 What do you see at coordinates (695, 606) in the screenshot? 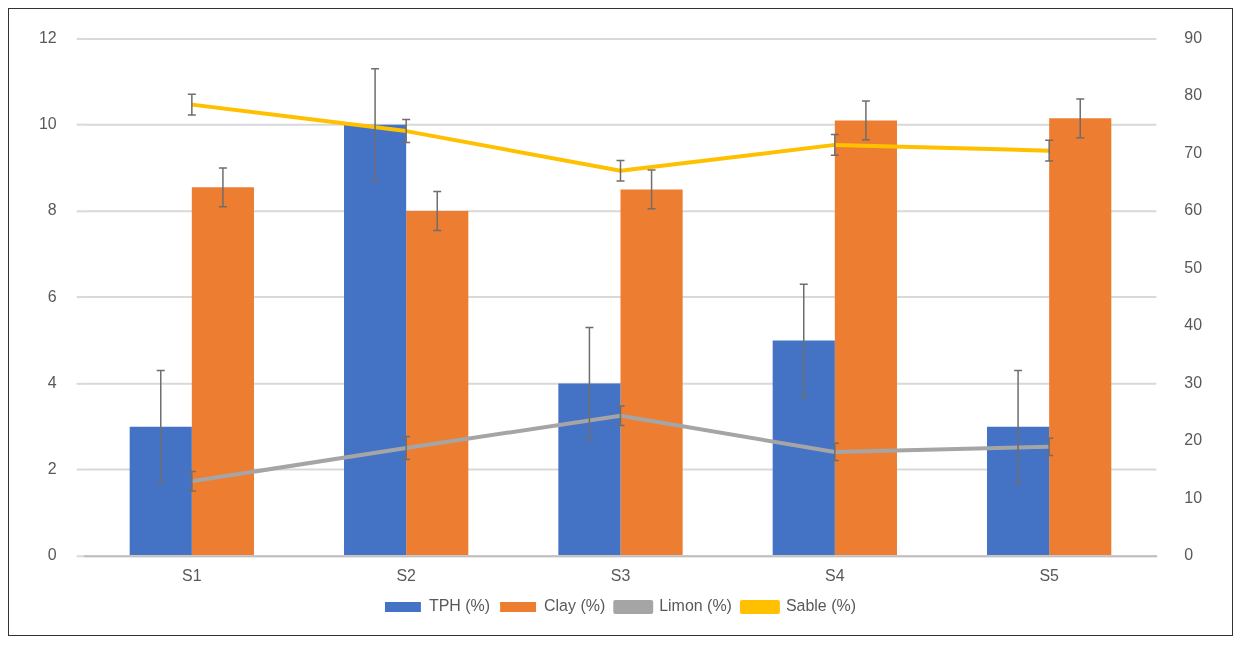
I see `legend-label: Limon (%)` at bounding box center [695, 606].